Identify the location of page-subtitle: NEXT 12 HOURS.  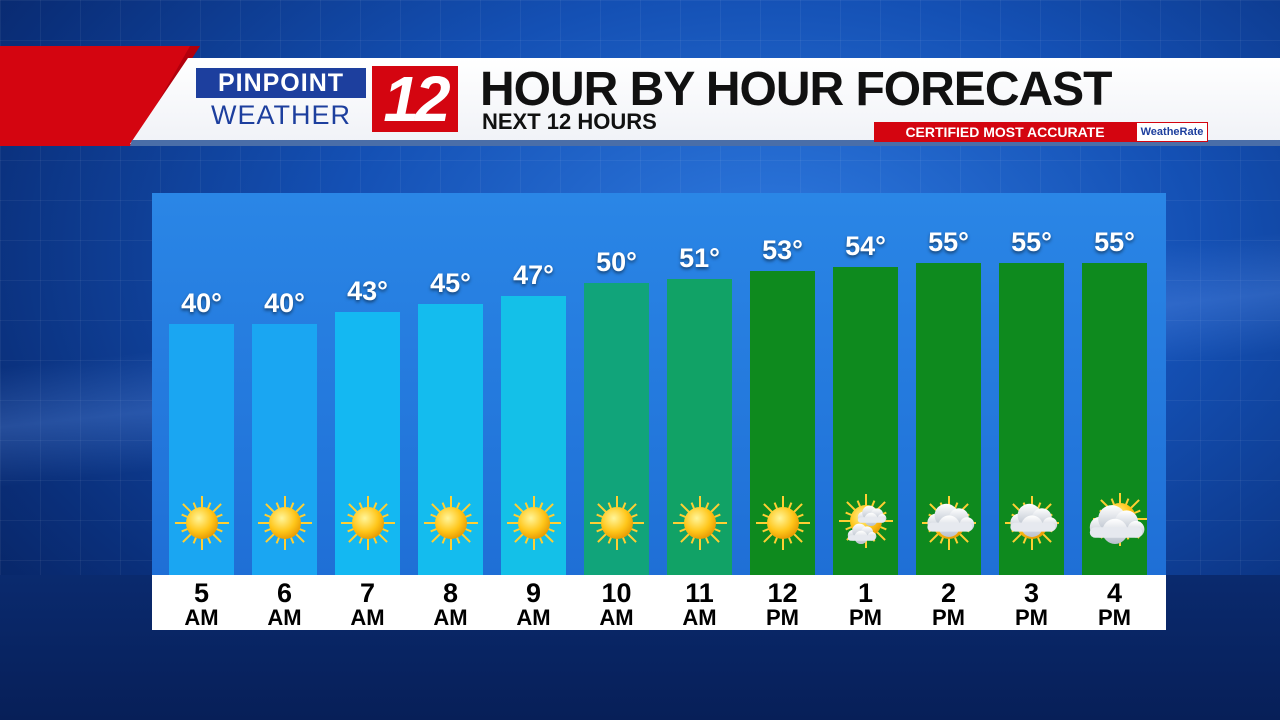
(569, 121).